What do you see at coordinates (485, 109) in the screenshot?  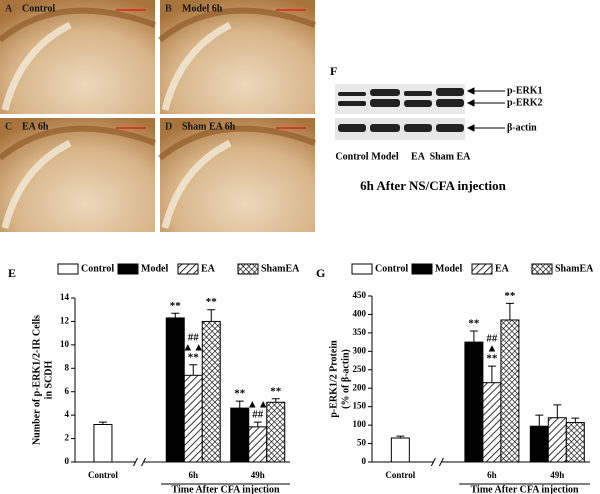 I see `blot-arrows` at bounding box center [485, 109].